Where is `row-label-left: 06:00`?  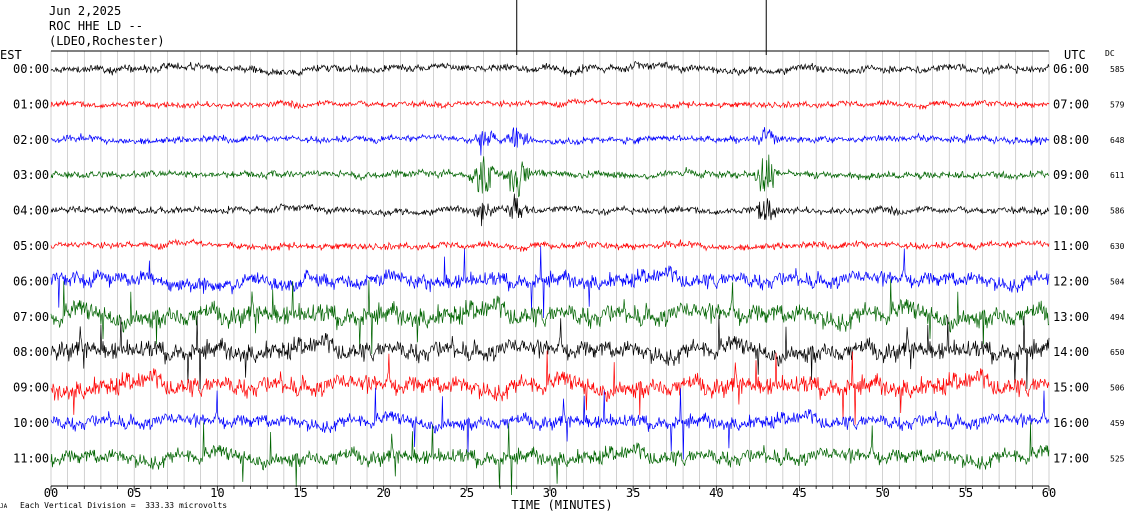 row-label-left: 06:00 is located at coordinates (31, 281).